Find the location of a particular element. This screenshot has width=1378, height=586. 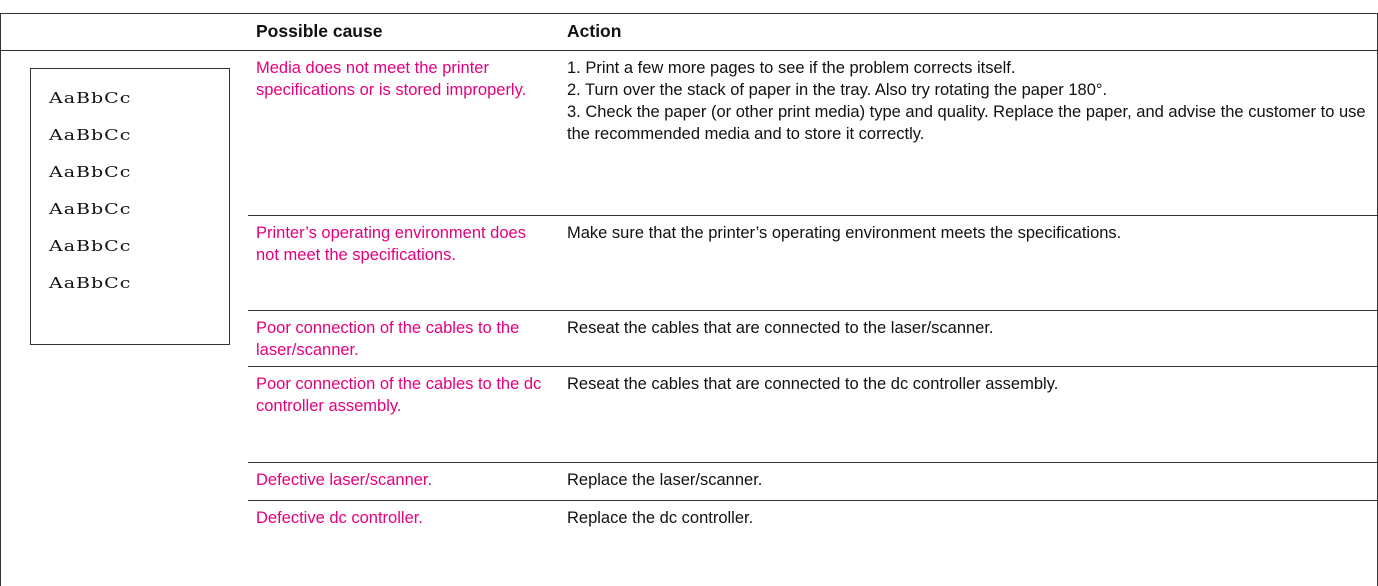

action-line: Replace the laser/scanner. is located at coordinates (665, 480).